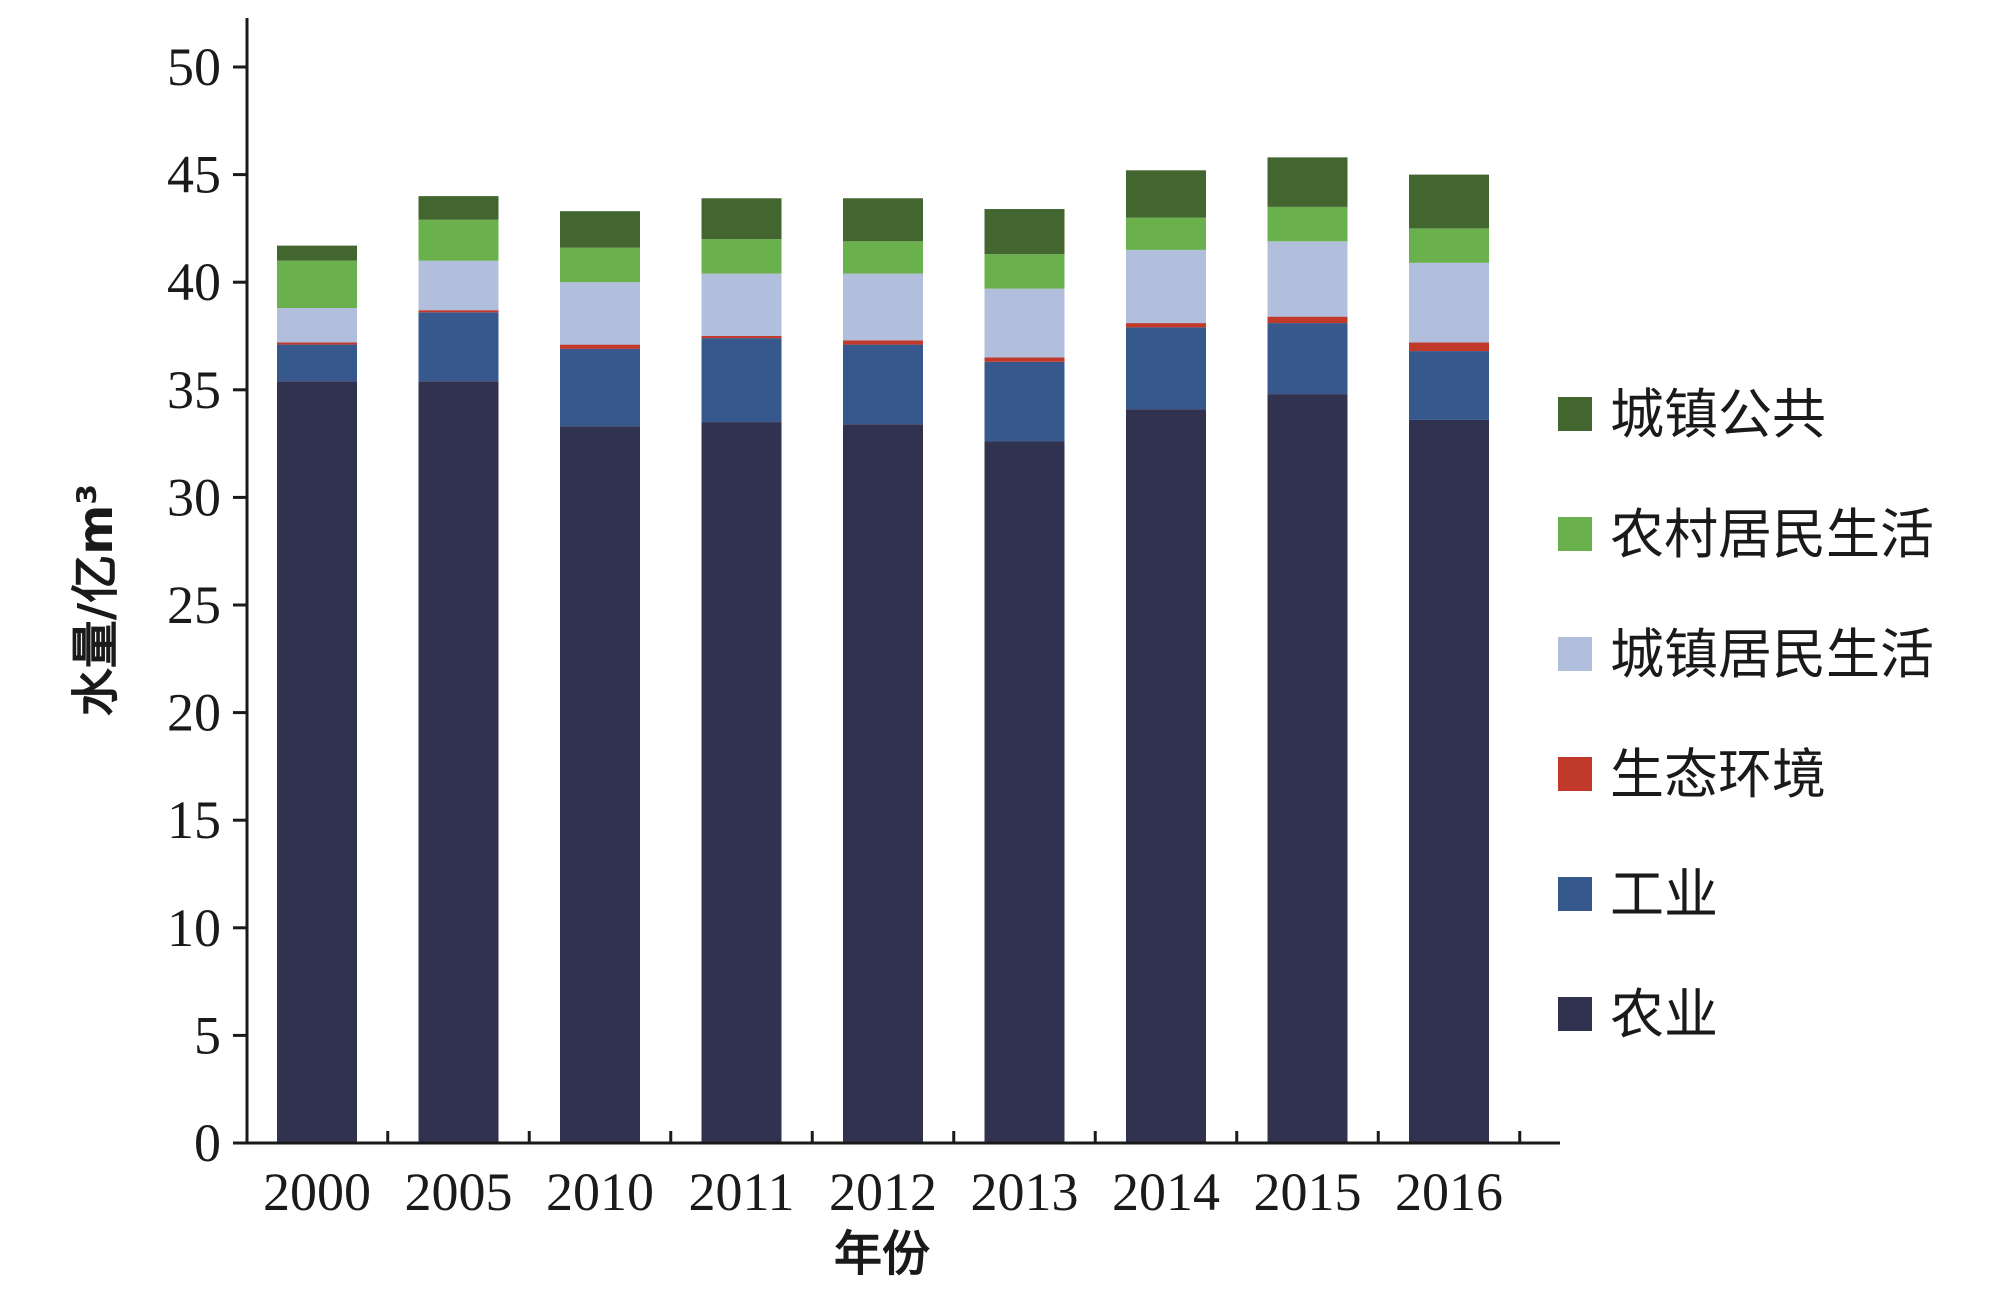  I want to click on y-tick-label: 15, so click(194, 820).